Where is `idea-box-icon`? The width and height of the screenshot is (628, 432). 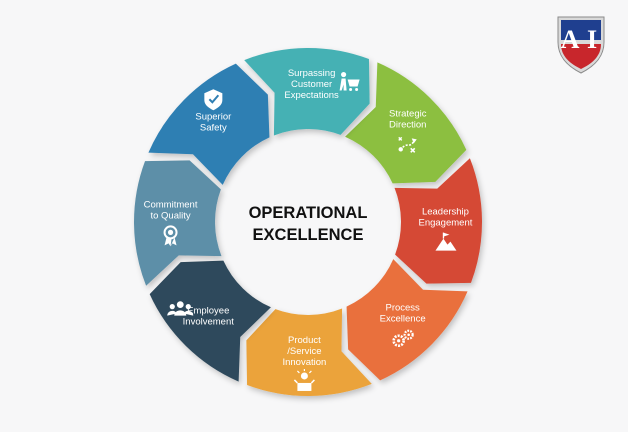
idea-box-icon is located at coordinates (304, 379).